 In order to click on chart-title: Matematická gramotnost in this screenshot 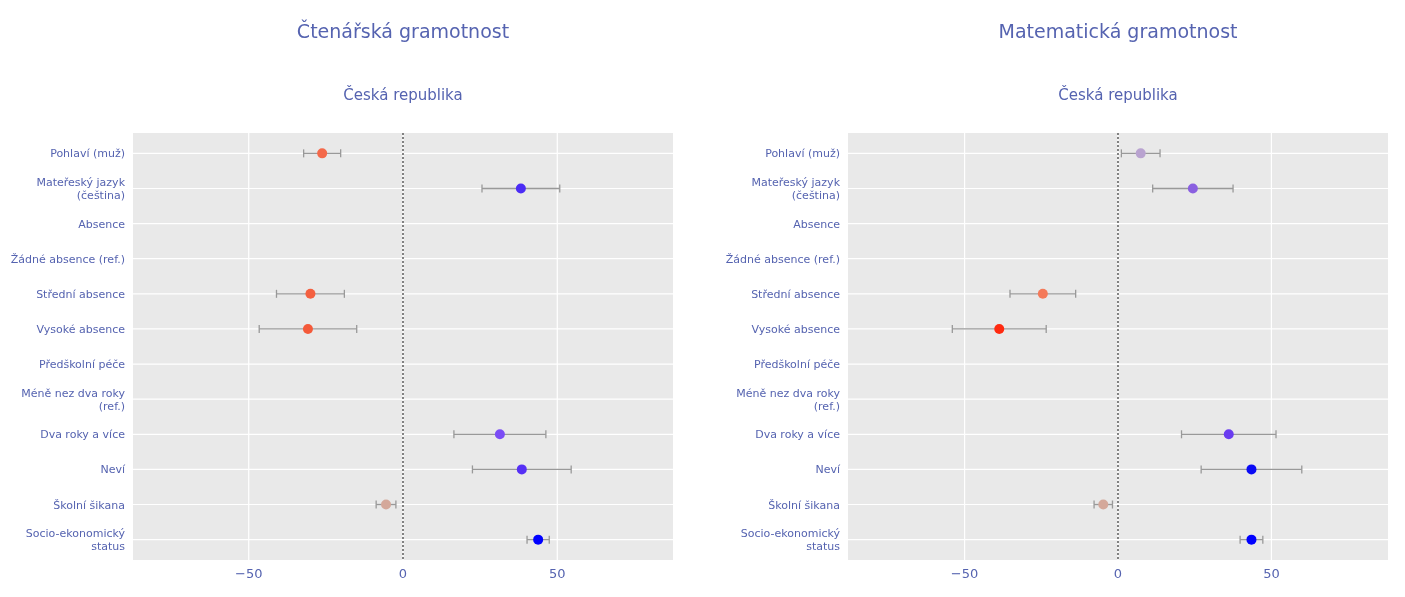, I will do `click(1118, 31)`.